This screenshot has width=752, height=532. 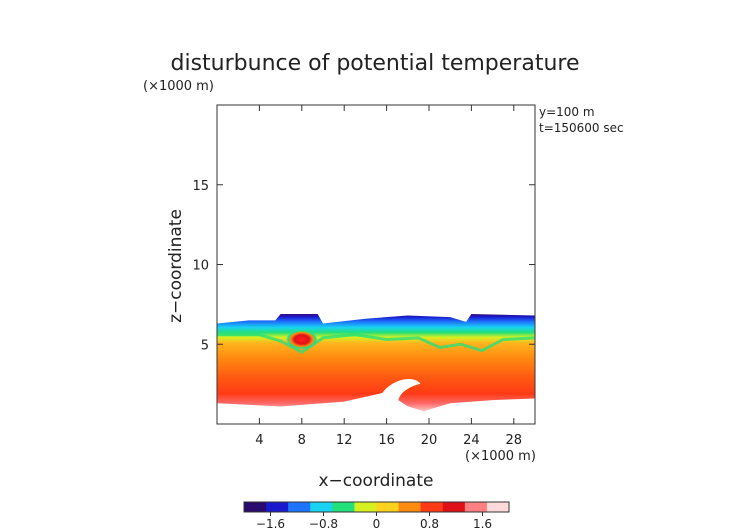 What do you see at coordinates (302, 440) in the screenshot?
I see `x-tick-label: 8` at bounding box center [302, 440].